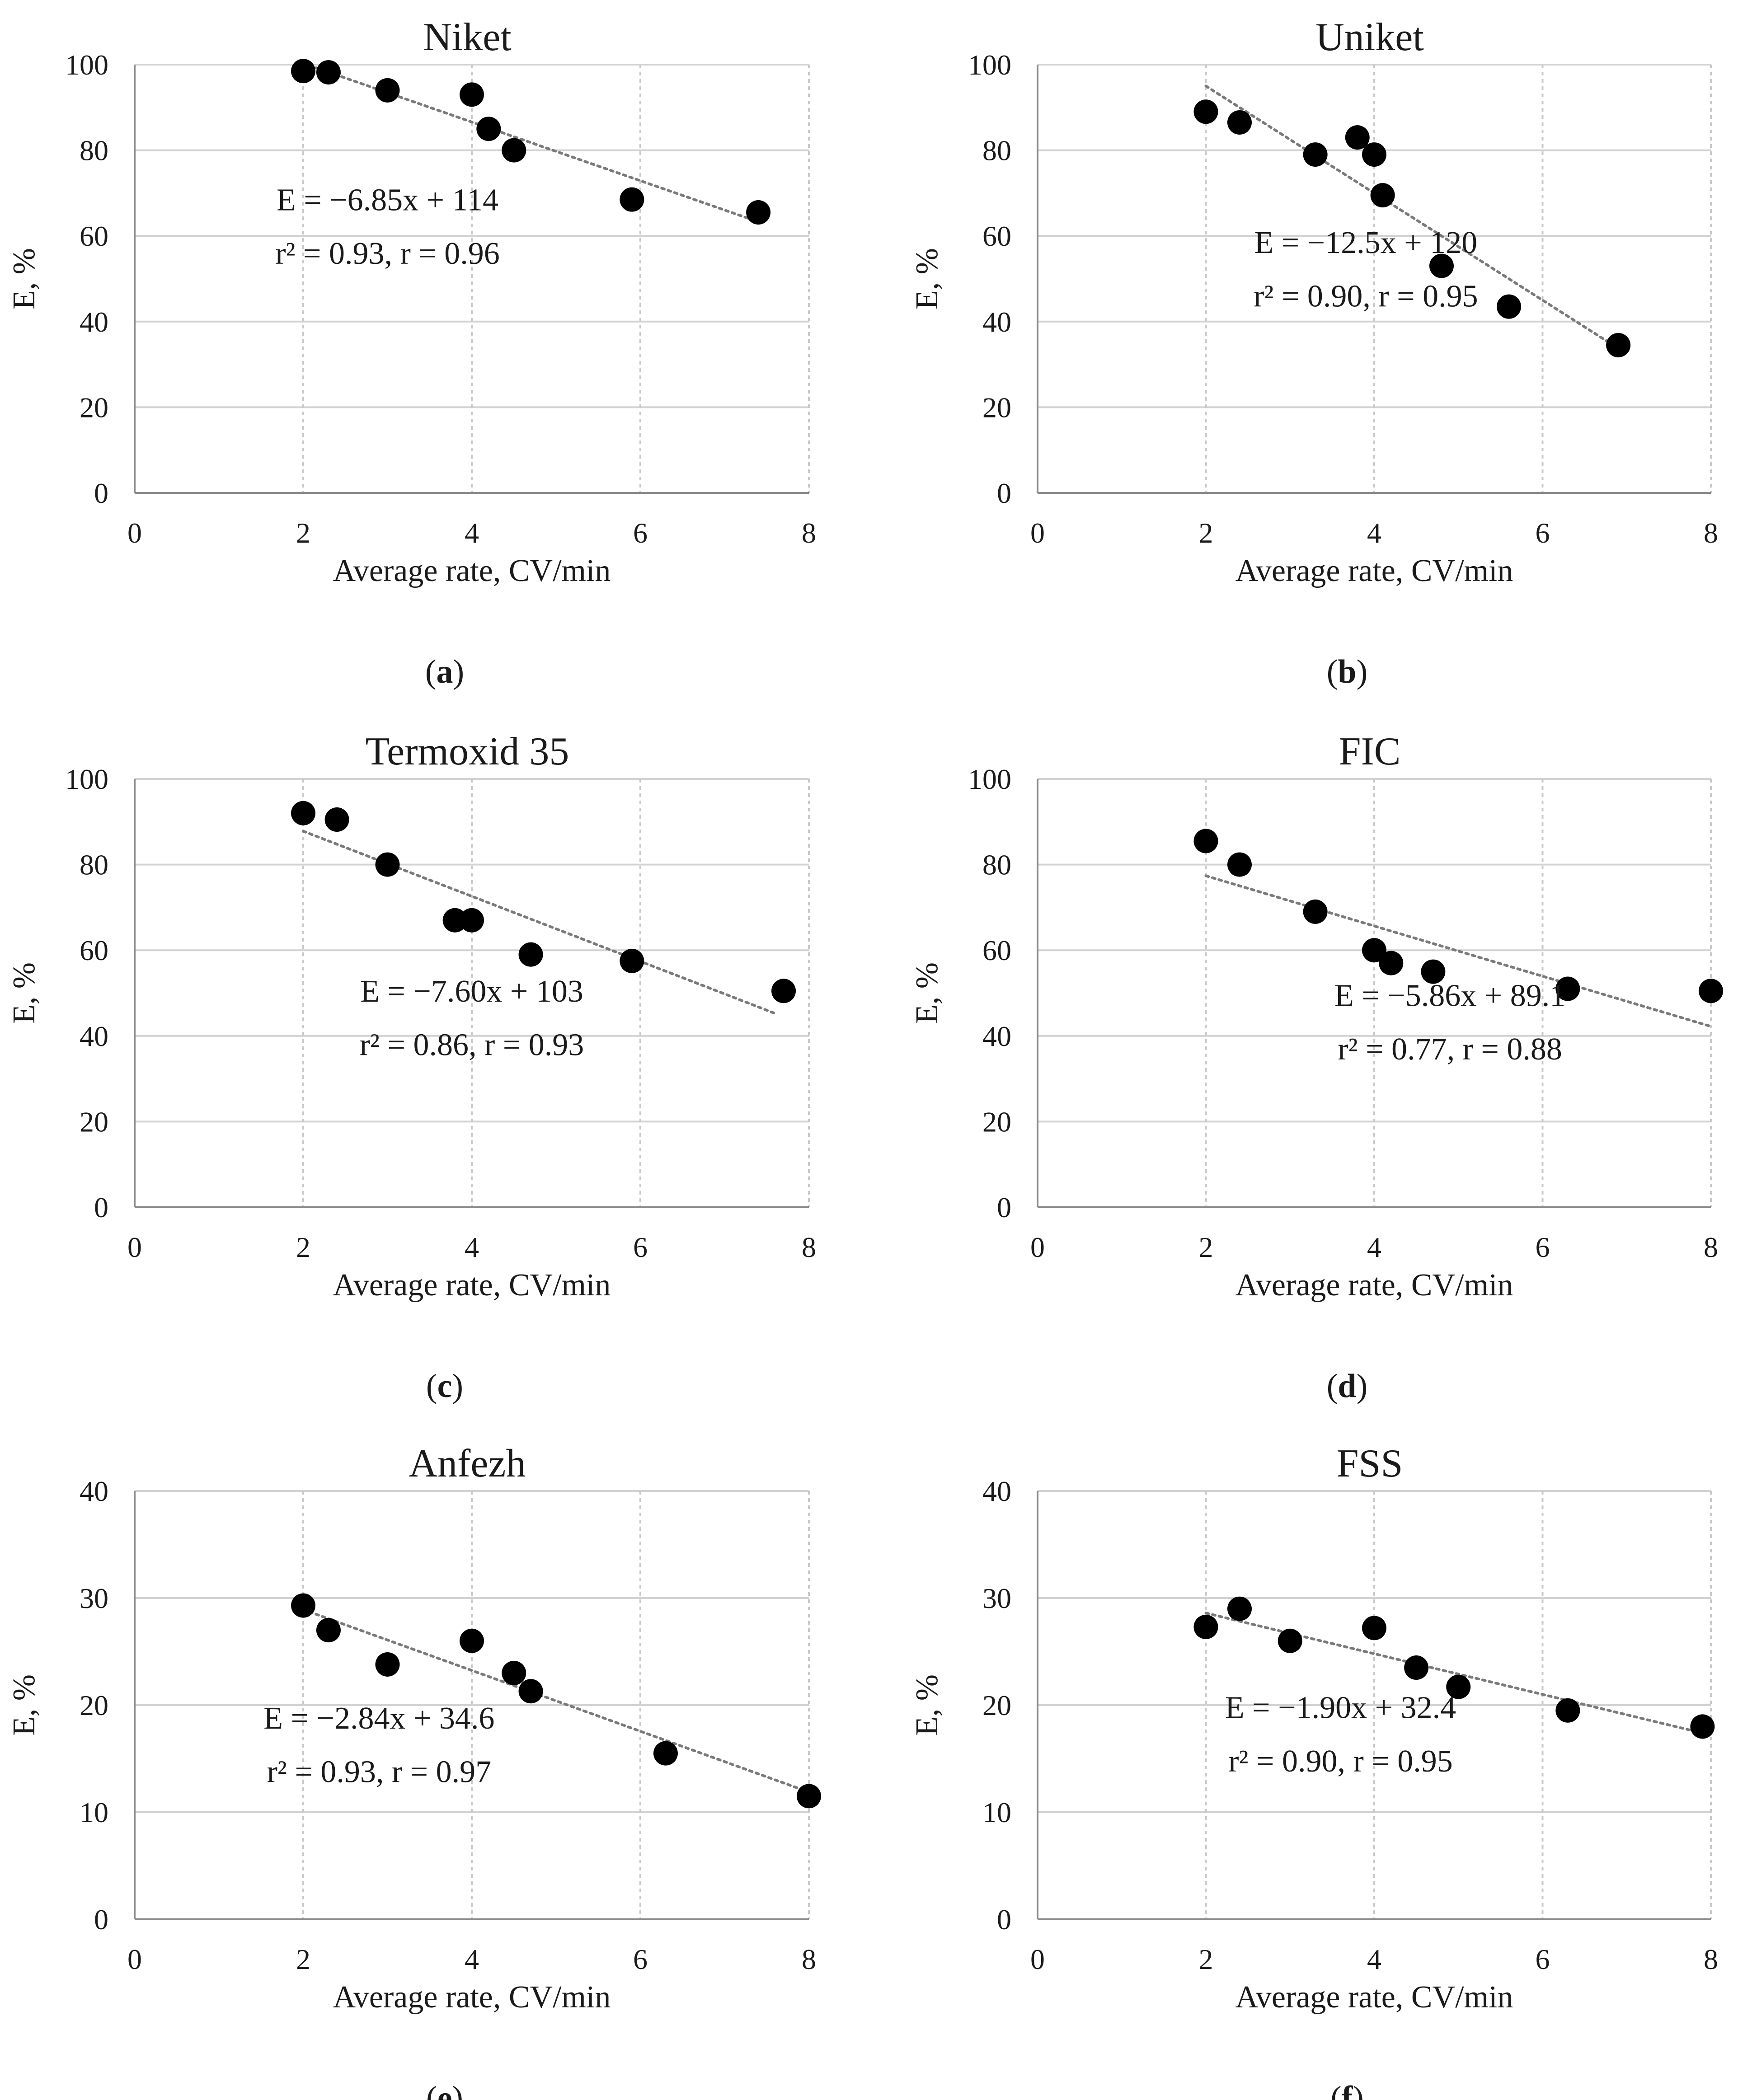  Describe the element at coordinates (1340, 1708) in the screenshot. I see `regression-equation: E = −1.90x + 32.4` at that location.